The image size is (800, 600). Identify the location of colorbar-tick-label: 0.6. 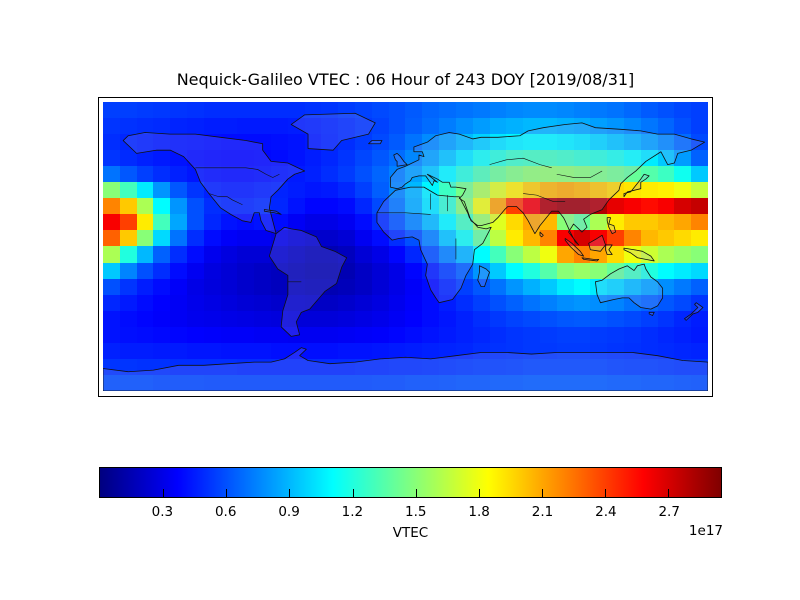
(225, 512).